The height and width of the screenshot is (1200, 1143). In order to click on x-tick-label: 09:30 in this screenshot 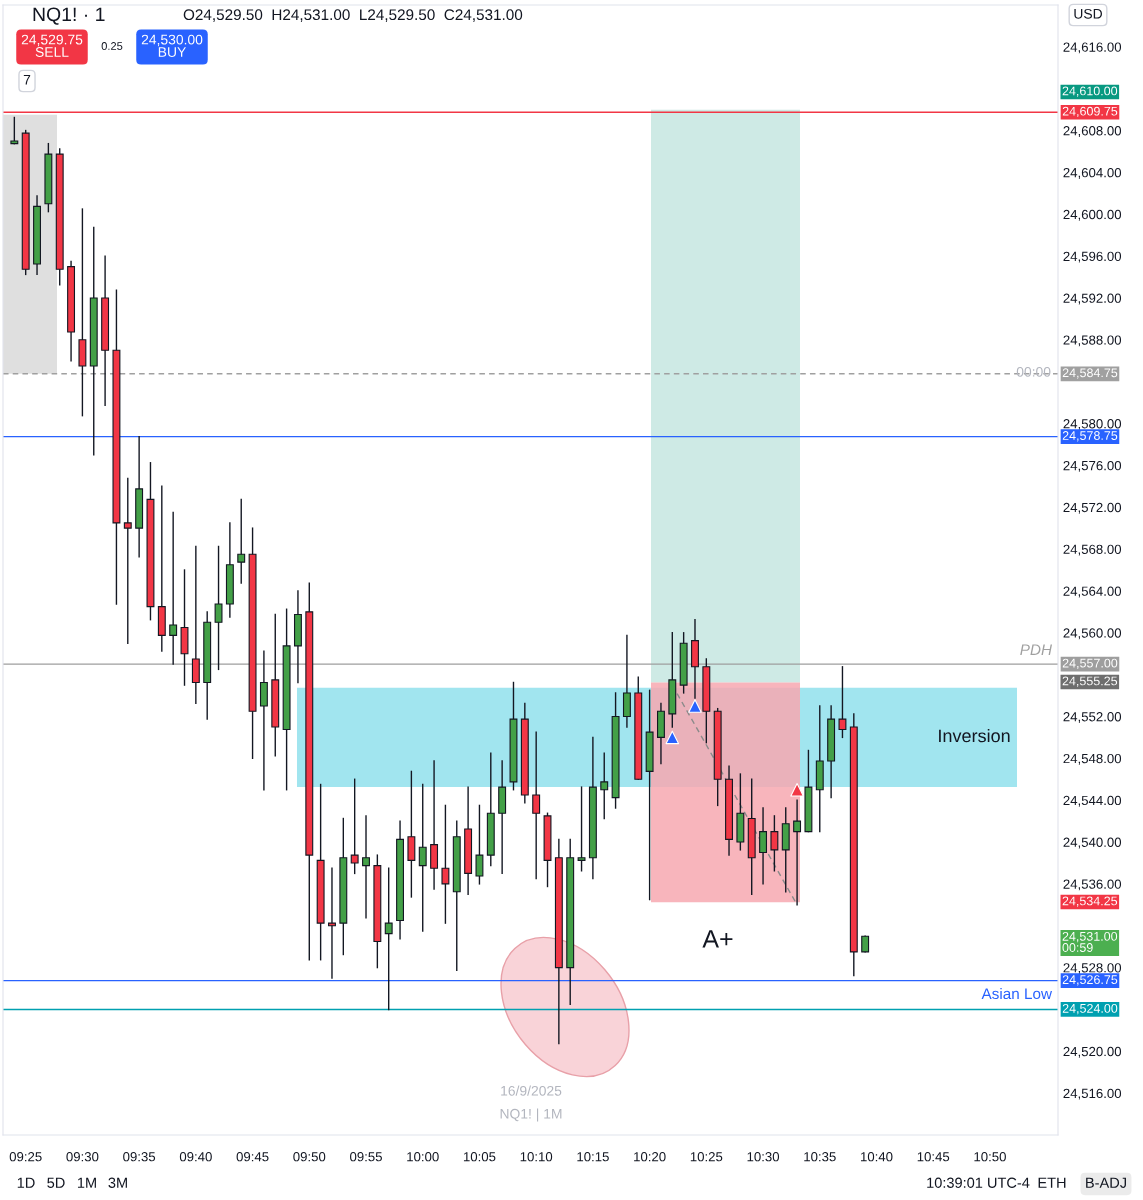, I will do `click(82, 1157)`.